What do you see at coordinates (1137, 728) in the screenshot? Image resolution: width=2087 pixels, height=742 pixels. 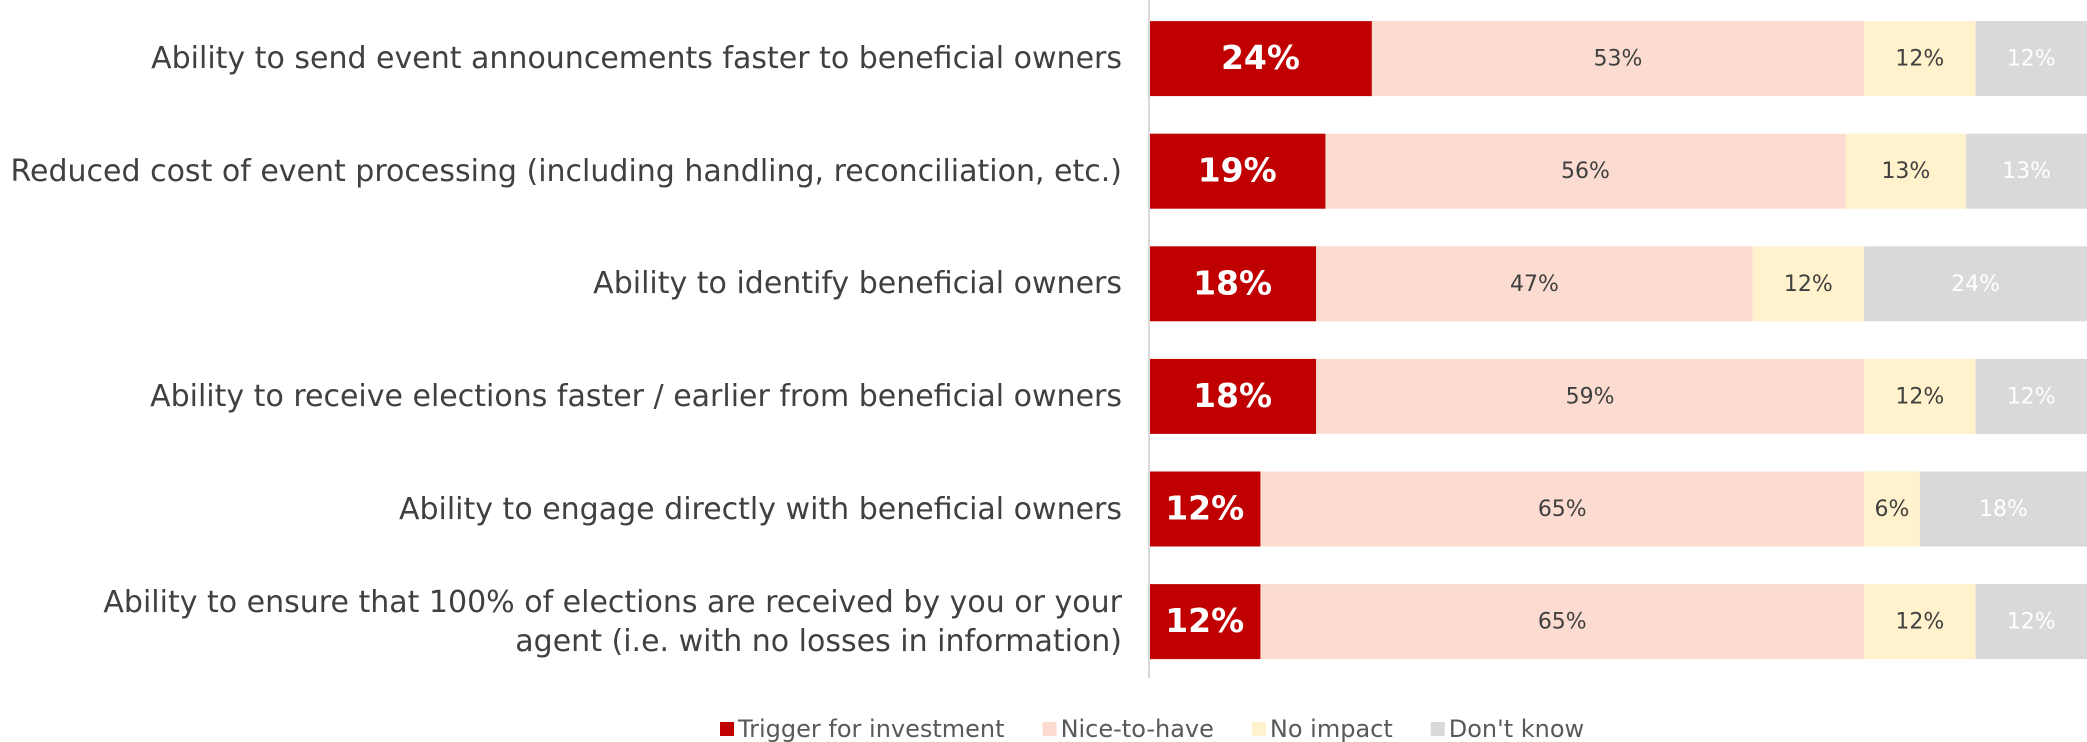 I see `legend-label: Nice-to-have` at bounding box center [1137, 728].